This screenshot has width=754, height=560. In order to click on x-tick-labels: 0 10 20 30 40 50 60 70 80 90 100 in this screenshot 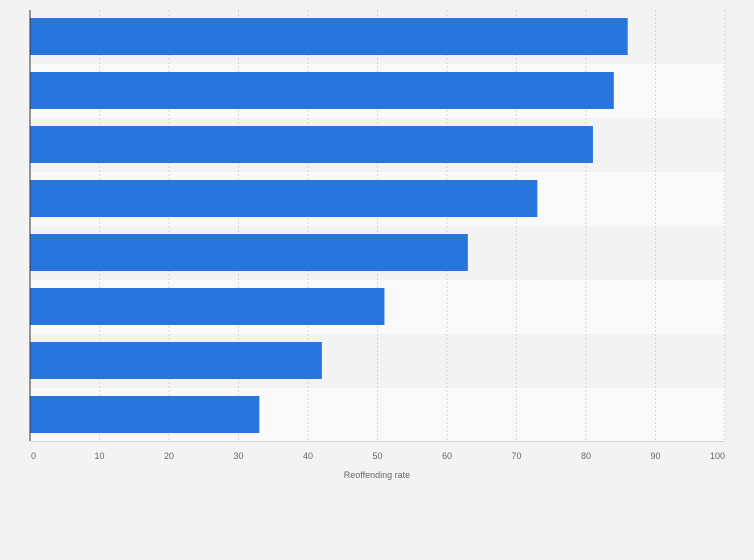, I will do `click(378, 456)`.